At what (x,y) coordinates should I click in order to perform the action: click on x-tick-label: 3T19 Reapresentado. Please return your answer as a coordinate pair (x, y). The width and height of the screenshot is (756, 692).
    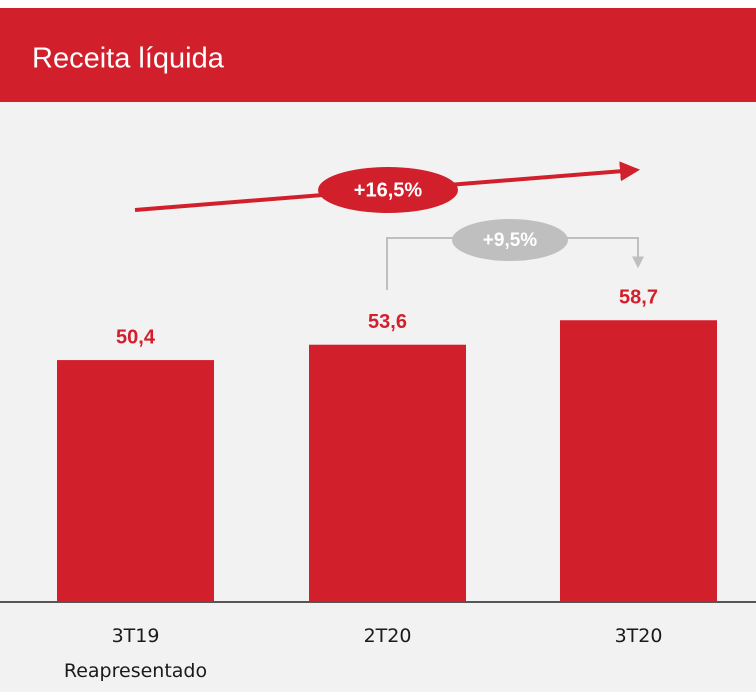
    Looking at the image, I should click on (135, 653).